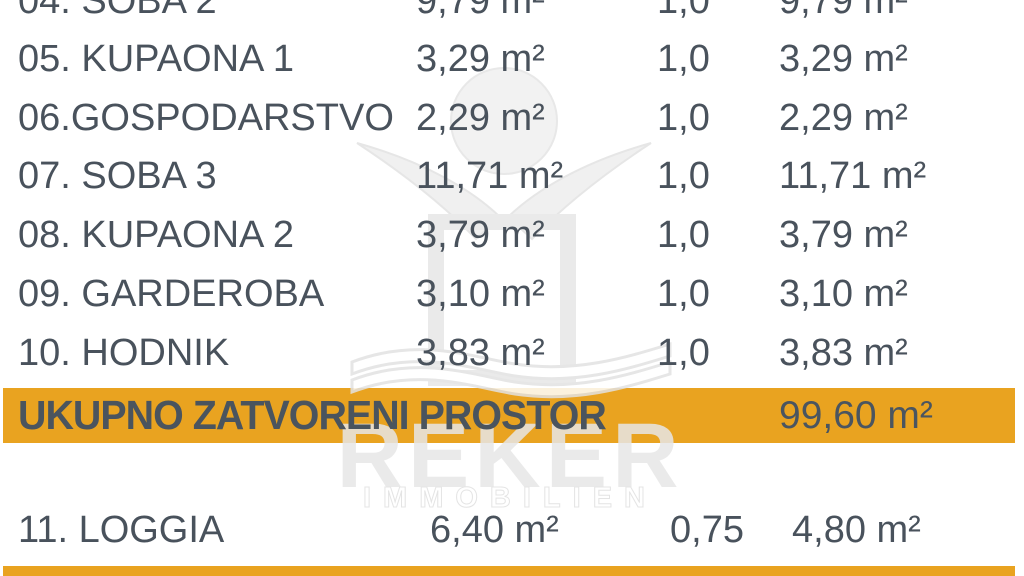 The width and height of the screenshot is (1024, 576). I want to click on table-row: 05. KUPAONA 1 3,29 m² 1,0 3,29 m², so click(512, 59).